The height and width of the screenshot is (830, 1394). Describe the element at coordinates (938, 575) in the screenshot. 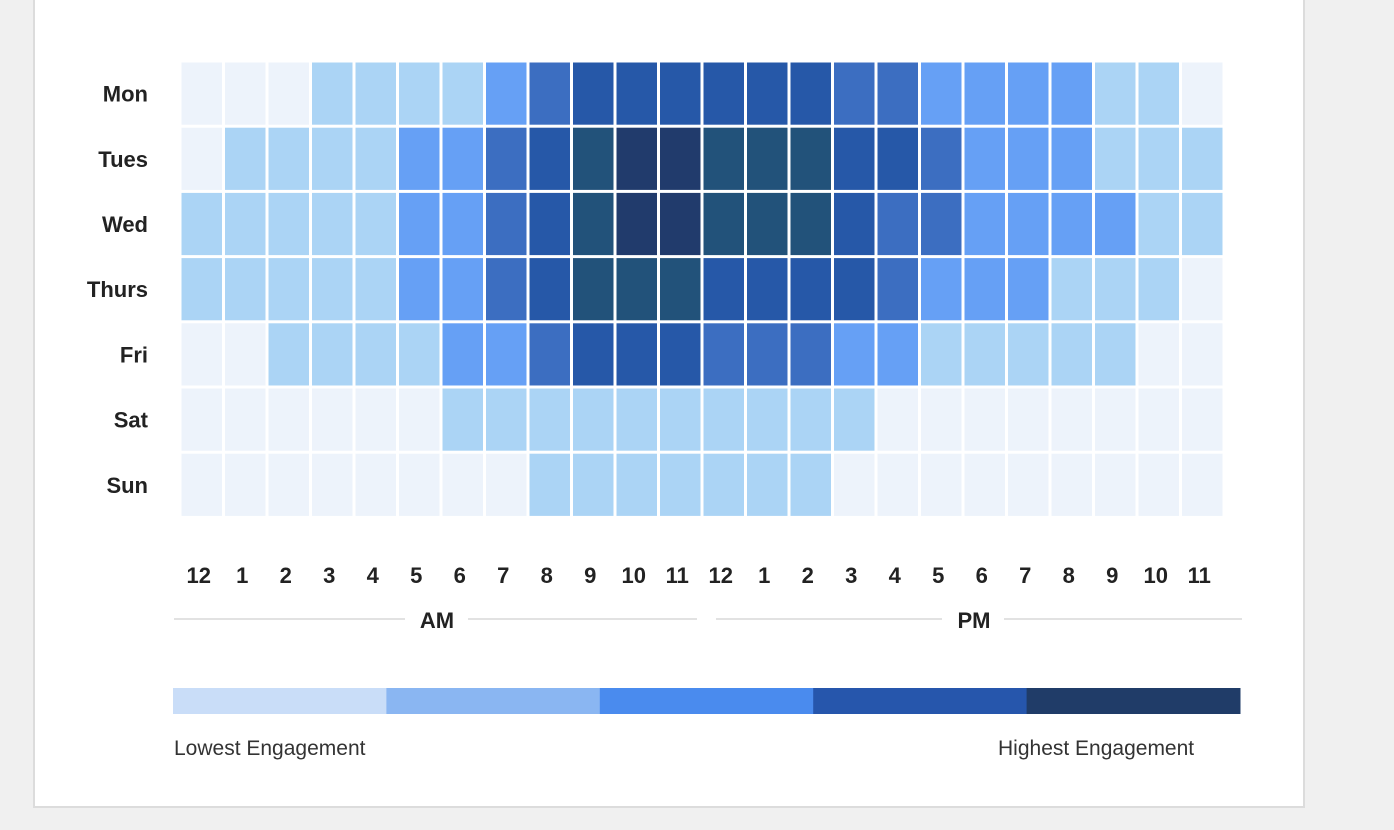

I see `hour-label: 5` at that location.